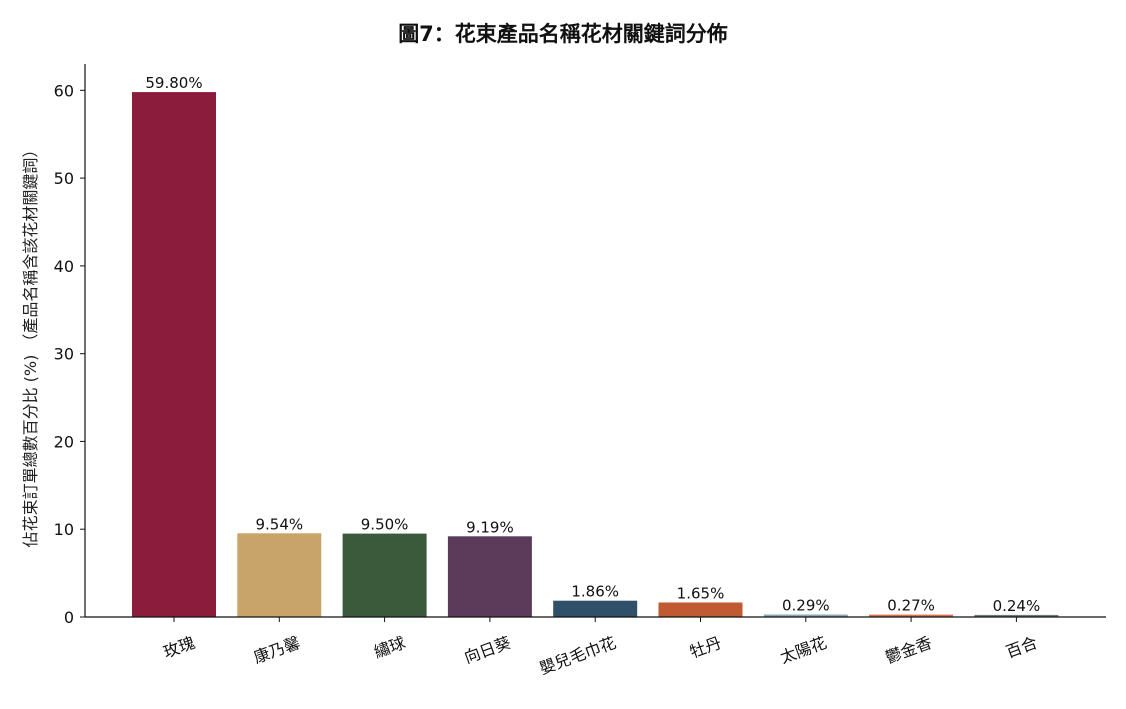  What do you see at coordinates (279, 524) in the screenshot?
I see `bar-value-label-2: 9.54%` at bounding box center [279, 524].